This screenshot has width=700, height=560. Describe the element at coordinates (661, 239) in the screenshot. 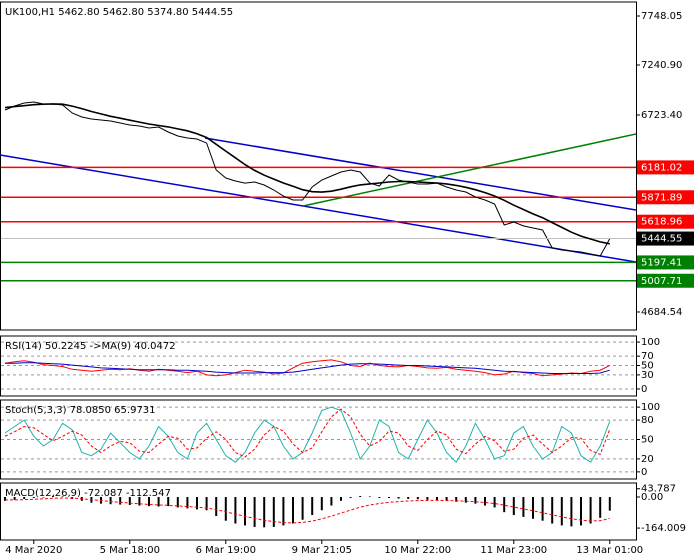

I see `last-price-label: 5444.55` at that location.